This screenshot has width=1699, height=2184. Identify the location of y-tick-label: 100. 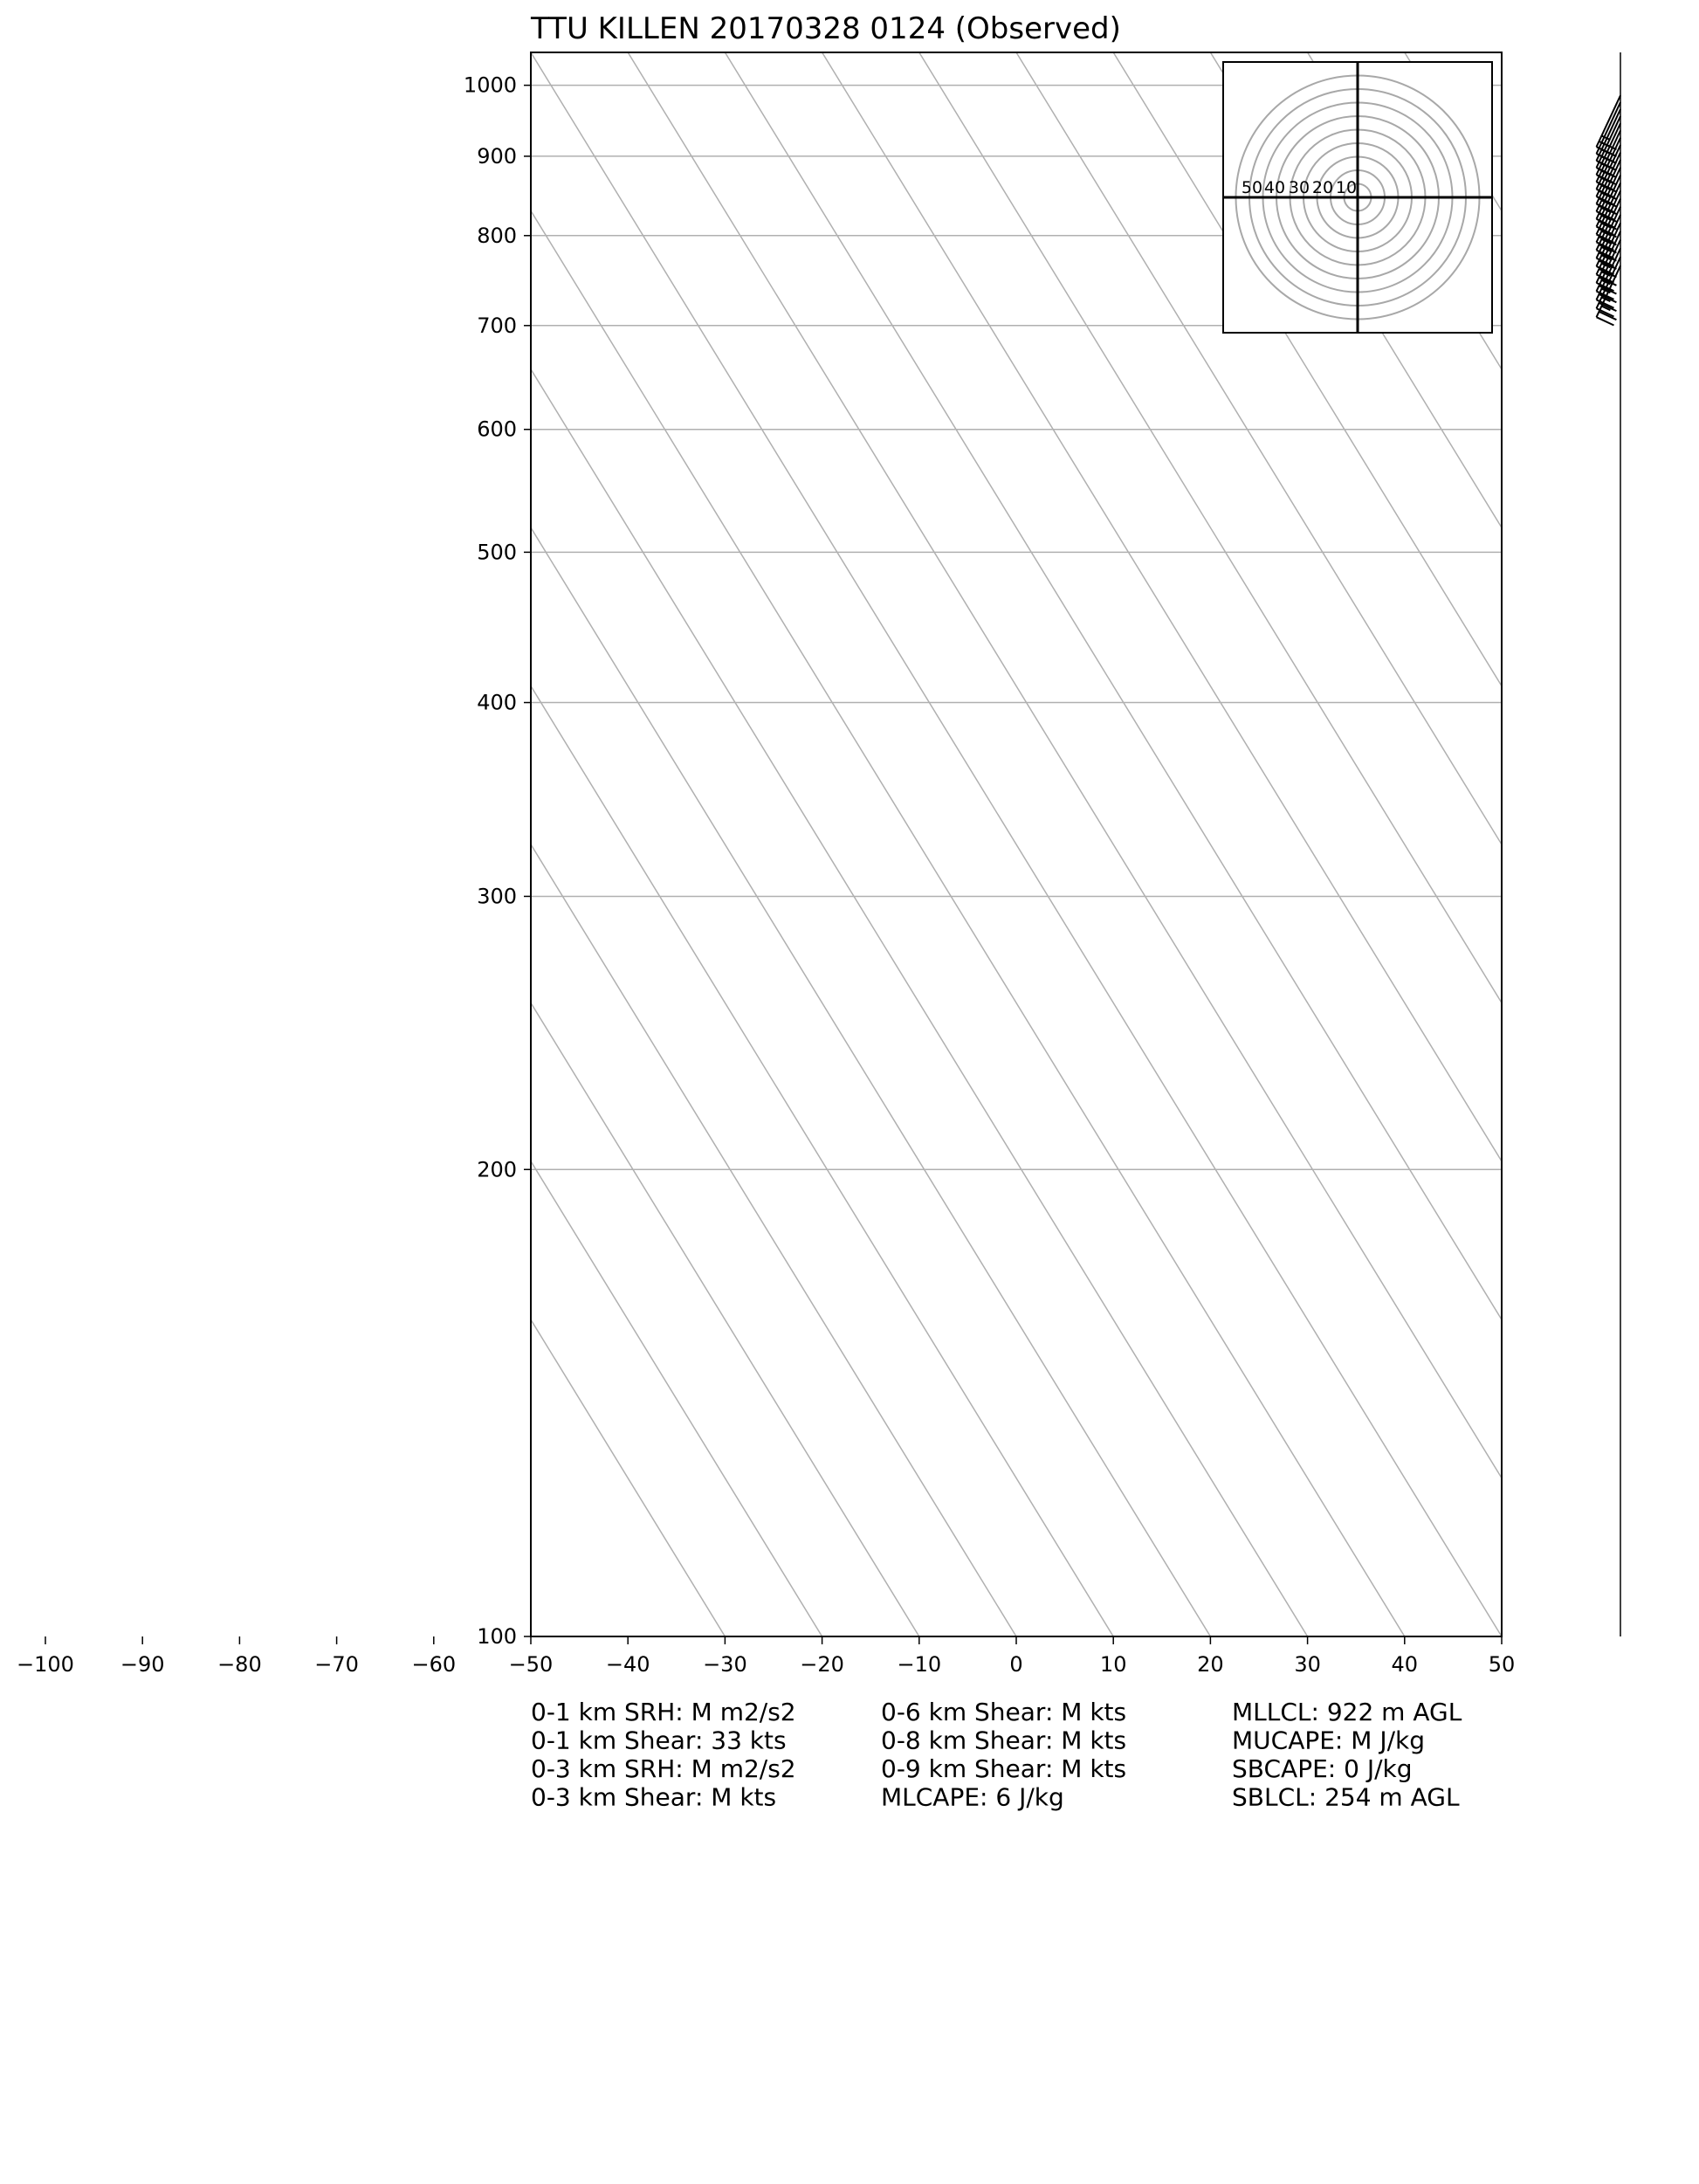
(497, 1636).